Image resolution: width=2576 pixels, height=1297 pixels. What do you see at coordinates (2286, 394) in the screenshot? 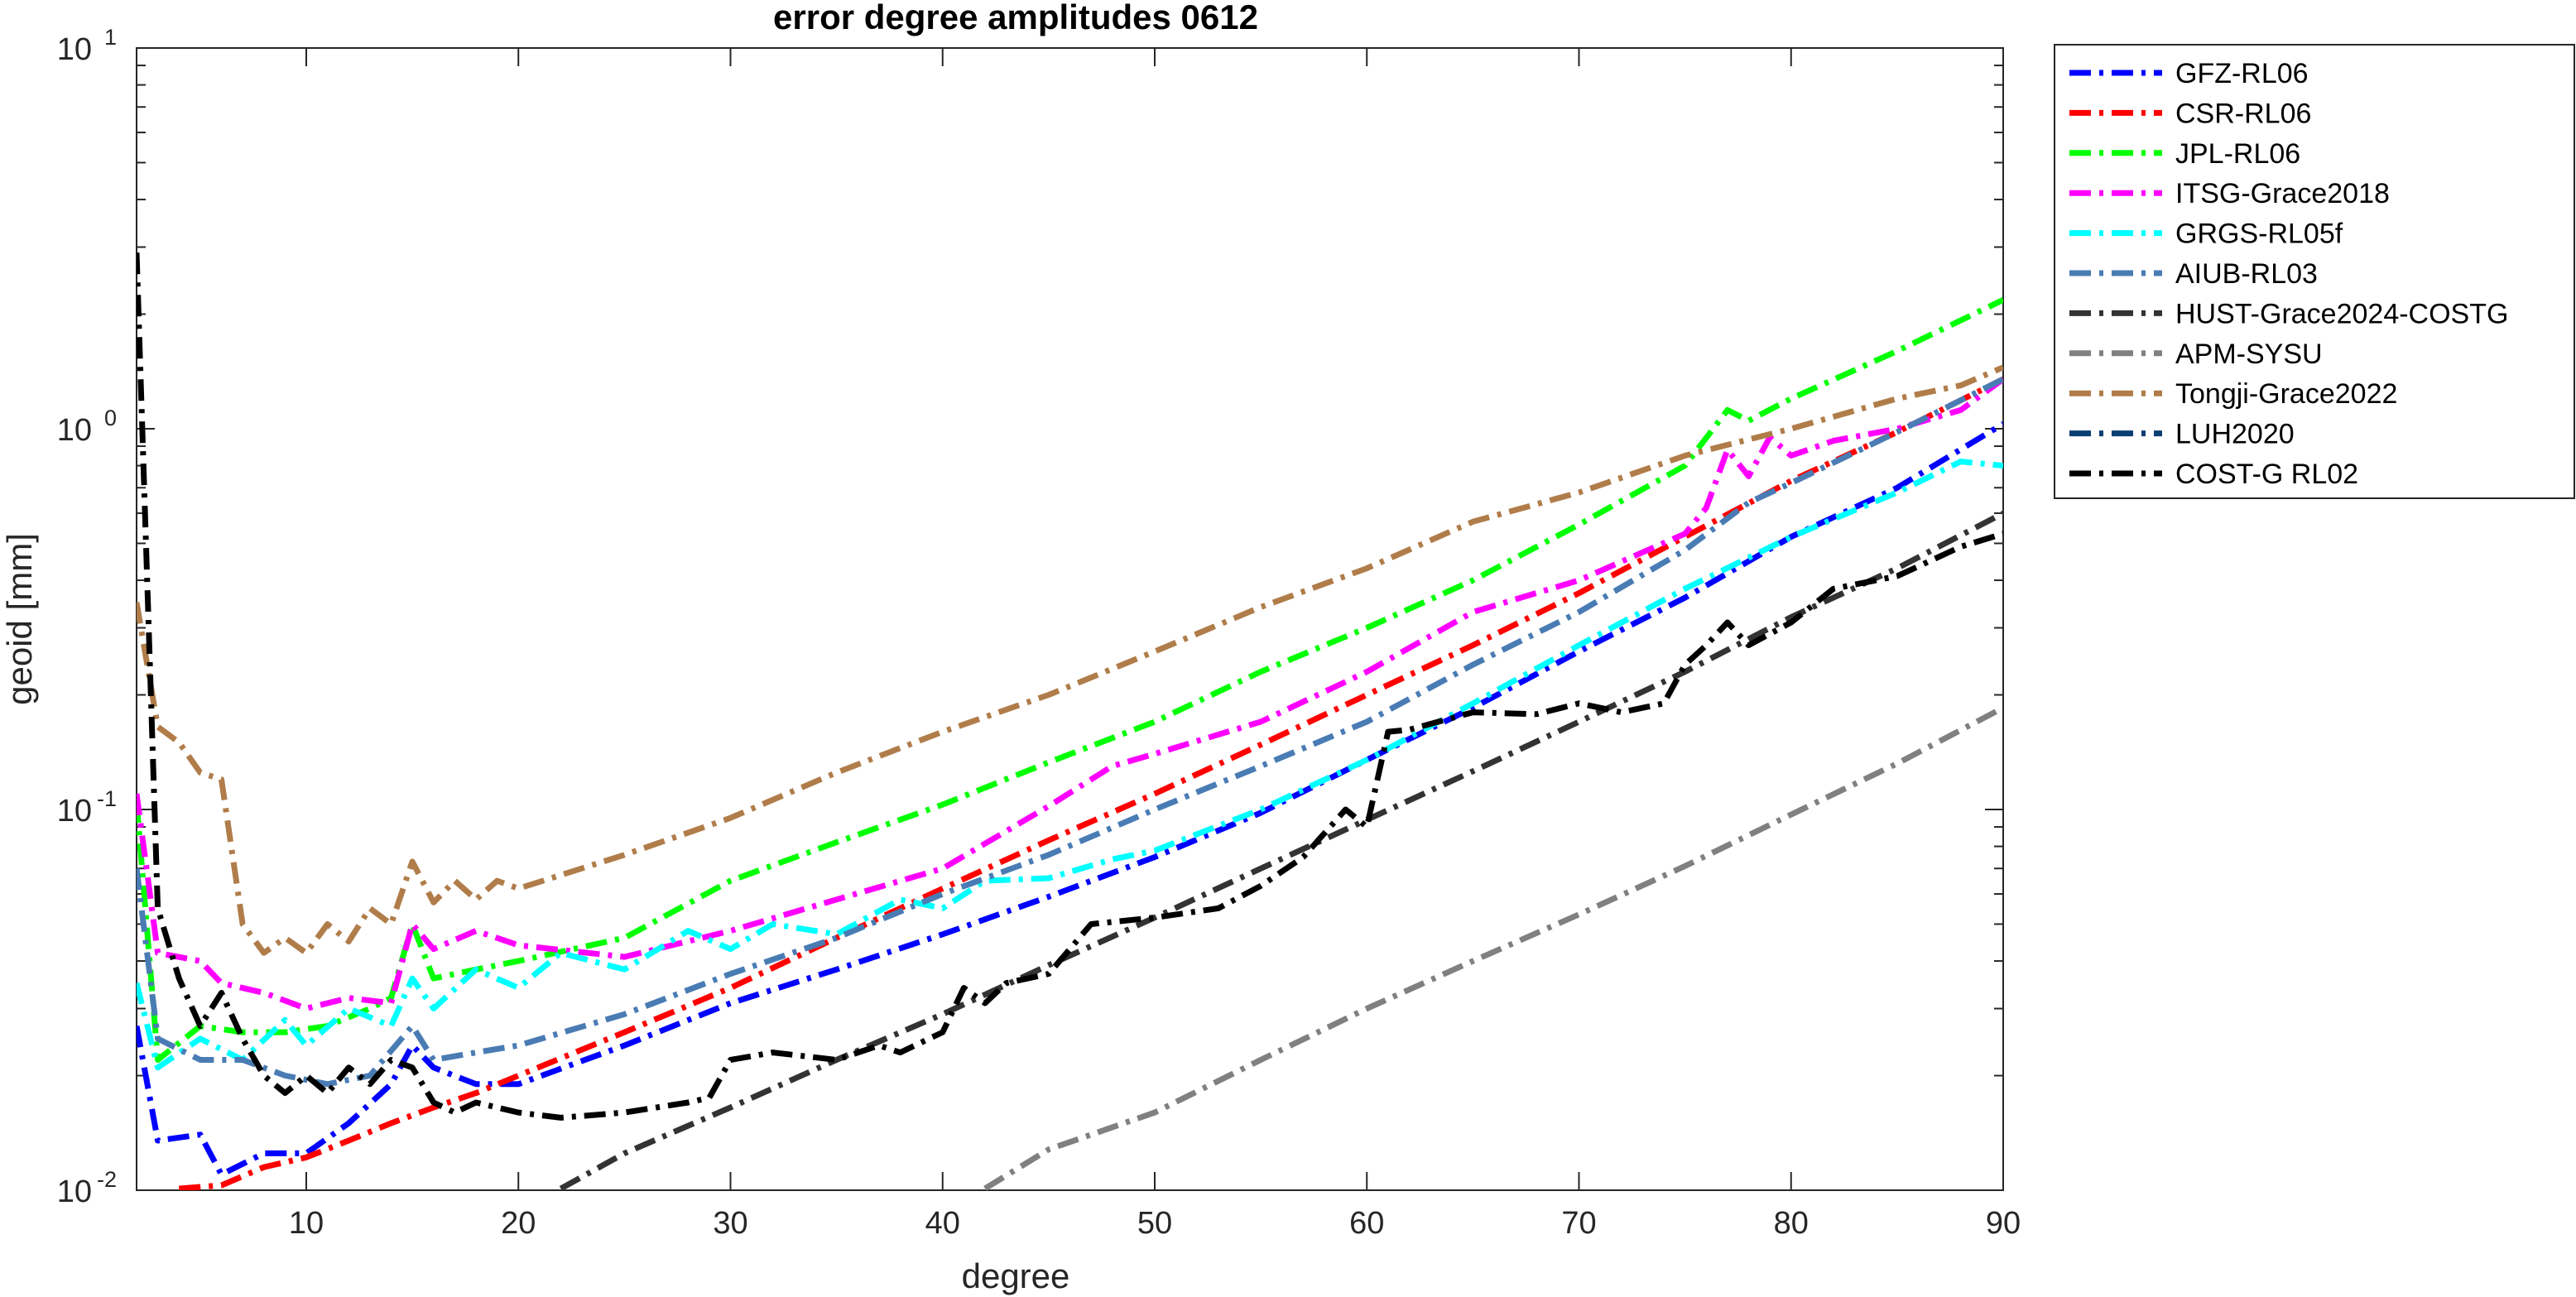
I see `legend-label: Tongji-Grace2022` at bounding box center [2286, 394].